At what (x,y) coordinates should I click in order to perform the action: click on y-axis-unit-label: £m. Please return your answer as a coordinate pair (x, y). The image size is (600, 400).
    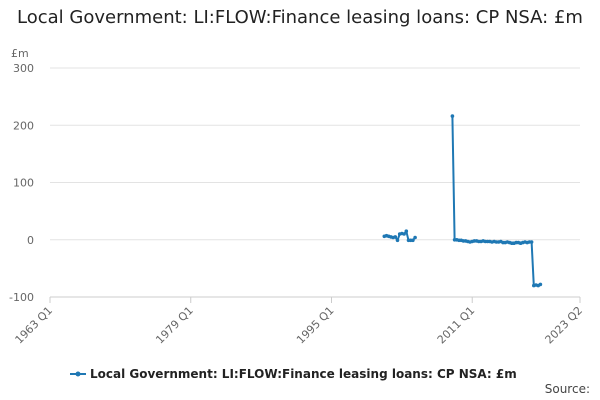
    Looking at the image, I should click on (20, 53).